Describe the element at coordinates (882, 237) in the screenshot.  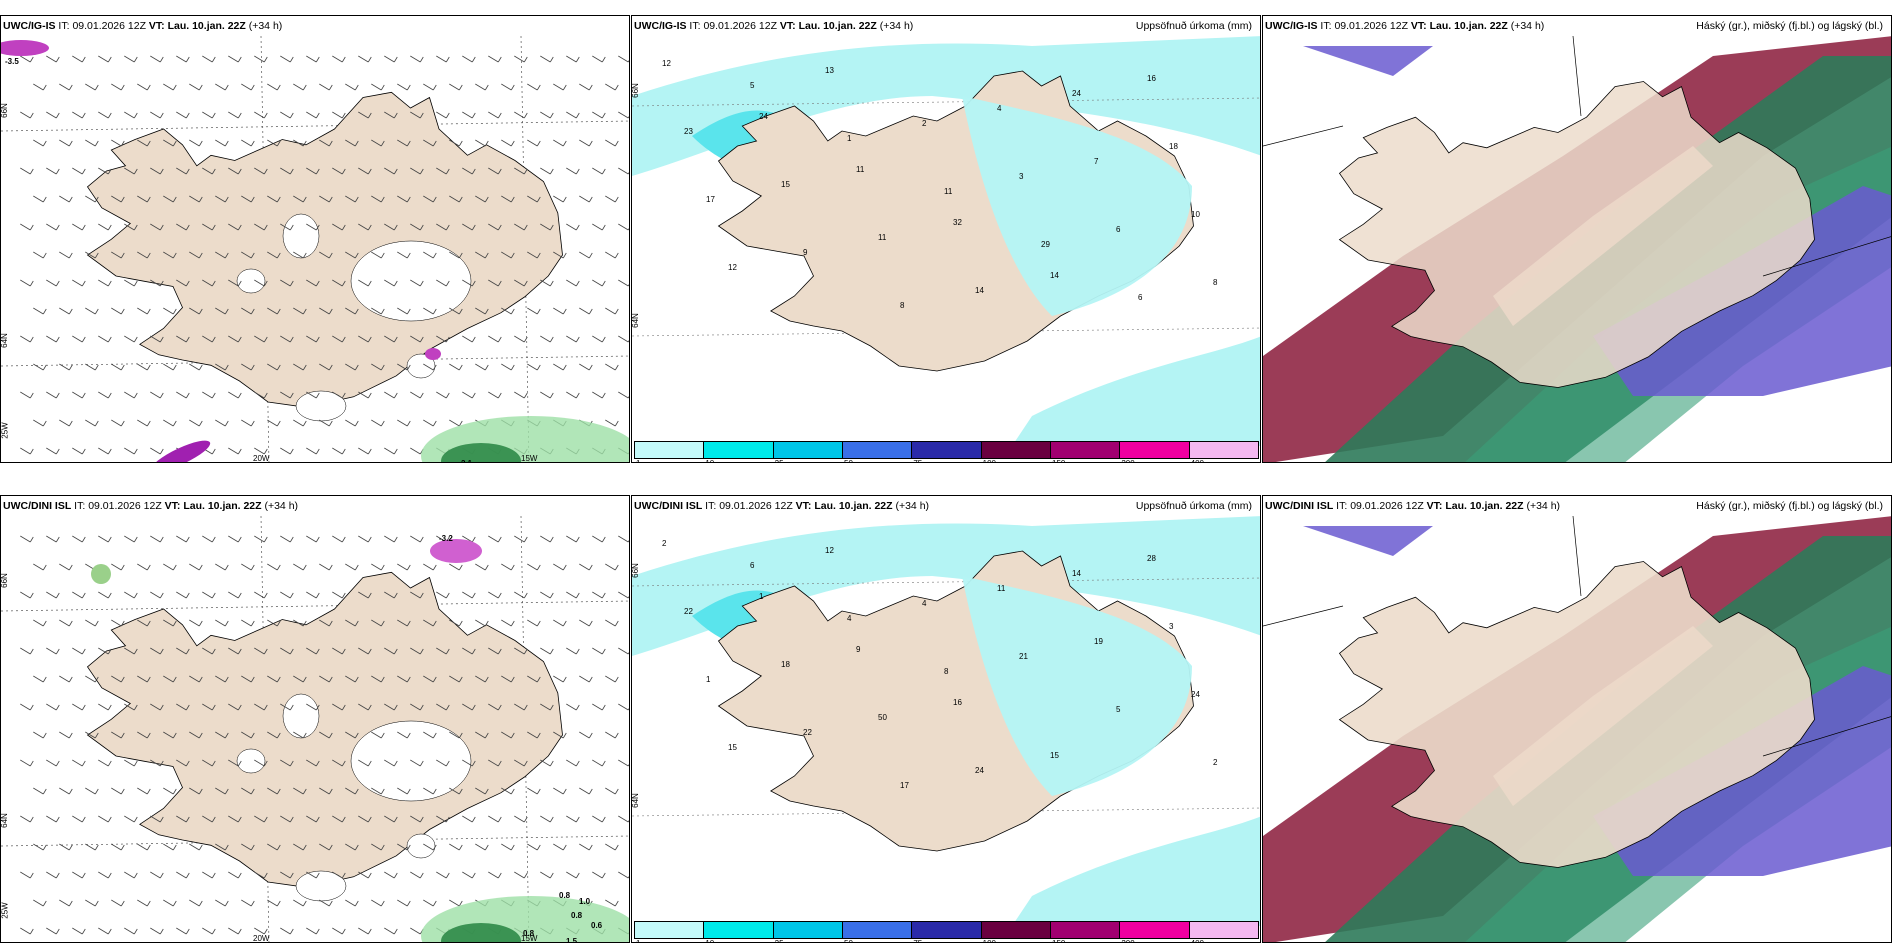
I see `precip-value: 11` at that location.